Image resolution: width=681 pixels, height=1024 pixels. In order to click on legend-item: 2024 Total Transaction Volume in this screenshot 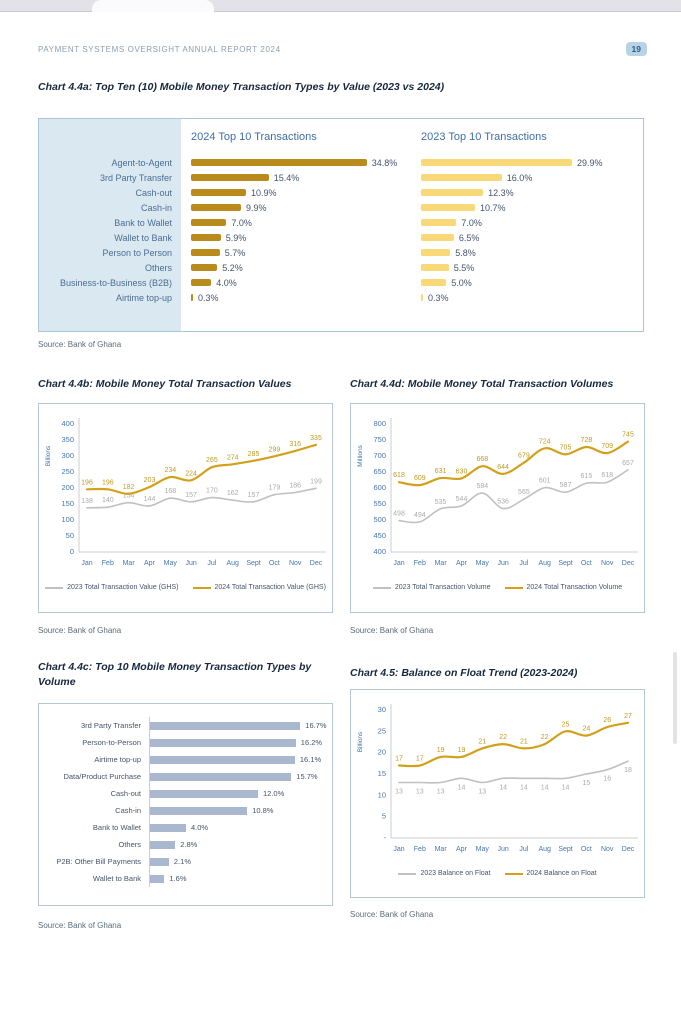, I will do `click(563, 587)`.